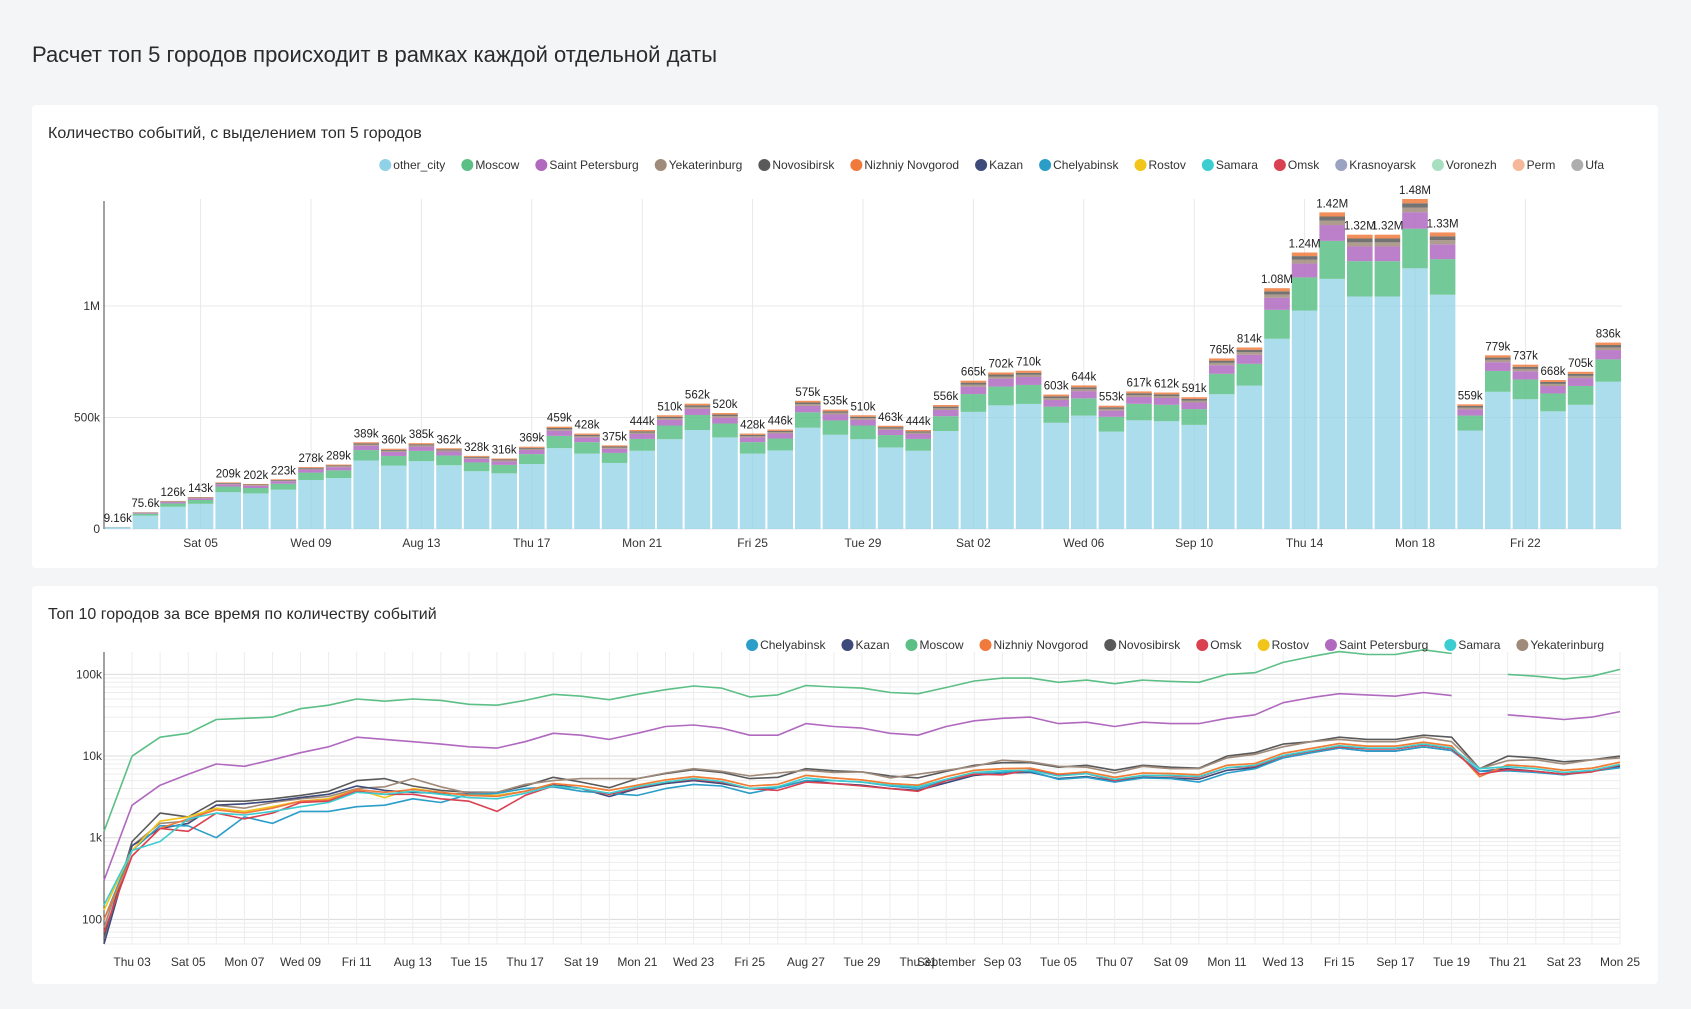 This screenshot has height=1009, width=1691. What do you see at coordinates (1079, 165) in the screenshot?
I see `bar-chart-legend-item-chelyabinsk: Chelyabinsk` at bounding box center [1079, 165].